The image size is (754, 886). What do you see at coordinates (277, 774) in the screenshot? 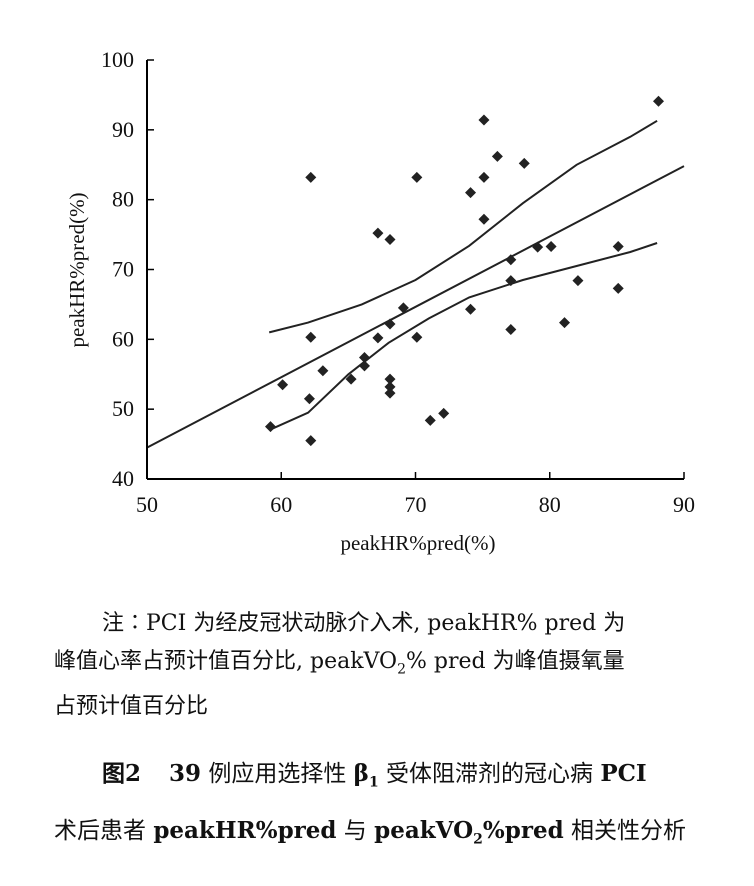
I see `caption-text-a: 例应用选择性` at bounding box center [277, 774].